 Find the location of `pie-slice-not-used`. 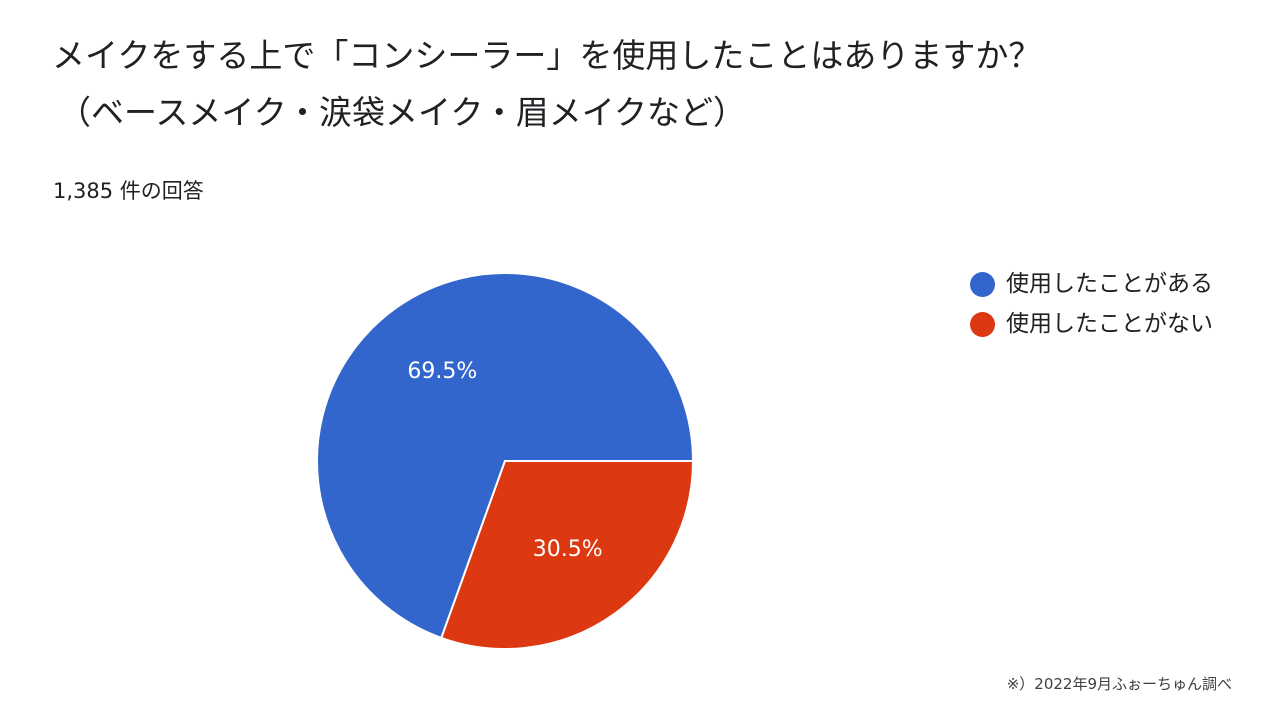

pie-slice-not-used is located at coordinates (567, 555).